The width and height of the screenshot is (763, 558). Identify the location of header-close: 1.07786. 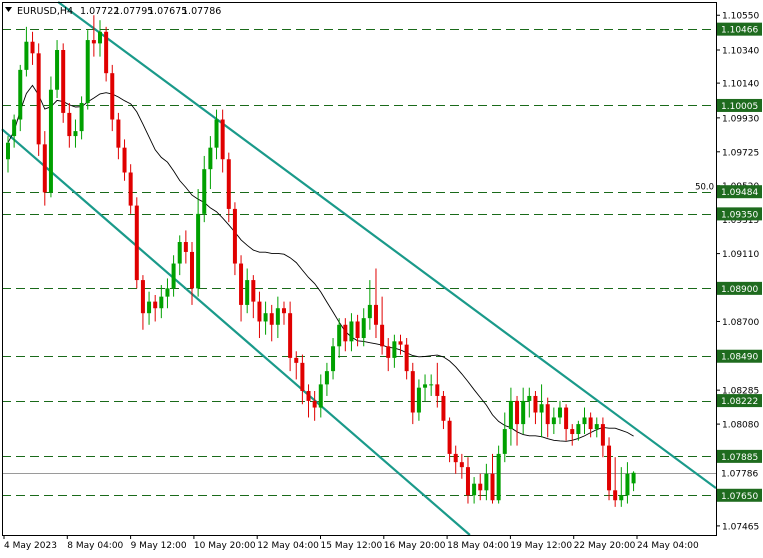
(201, 11).